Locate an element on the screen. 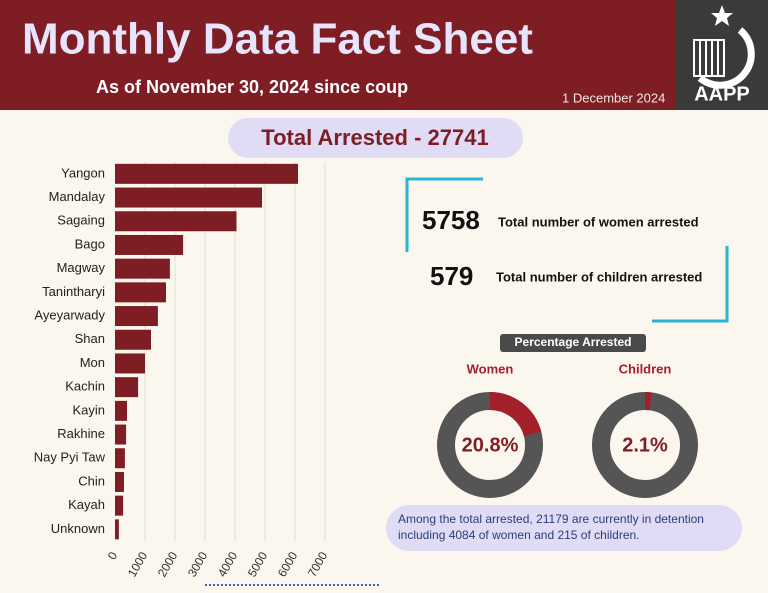 The image size is (768, 593). total-pill is located at coordinates (375, 138).